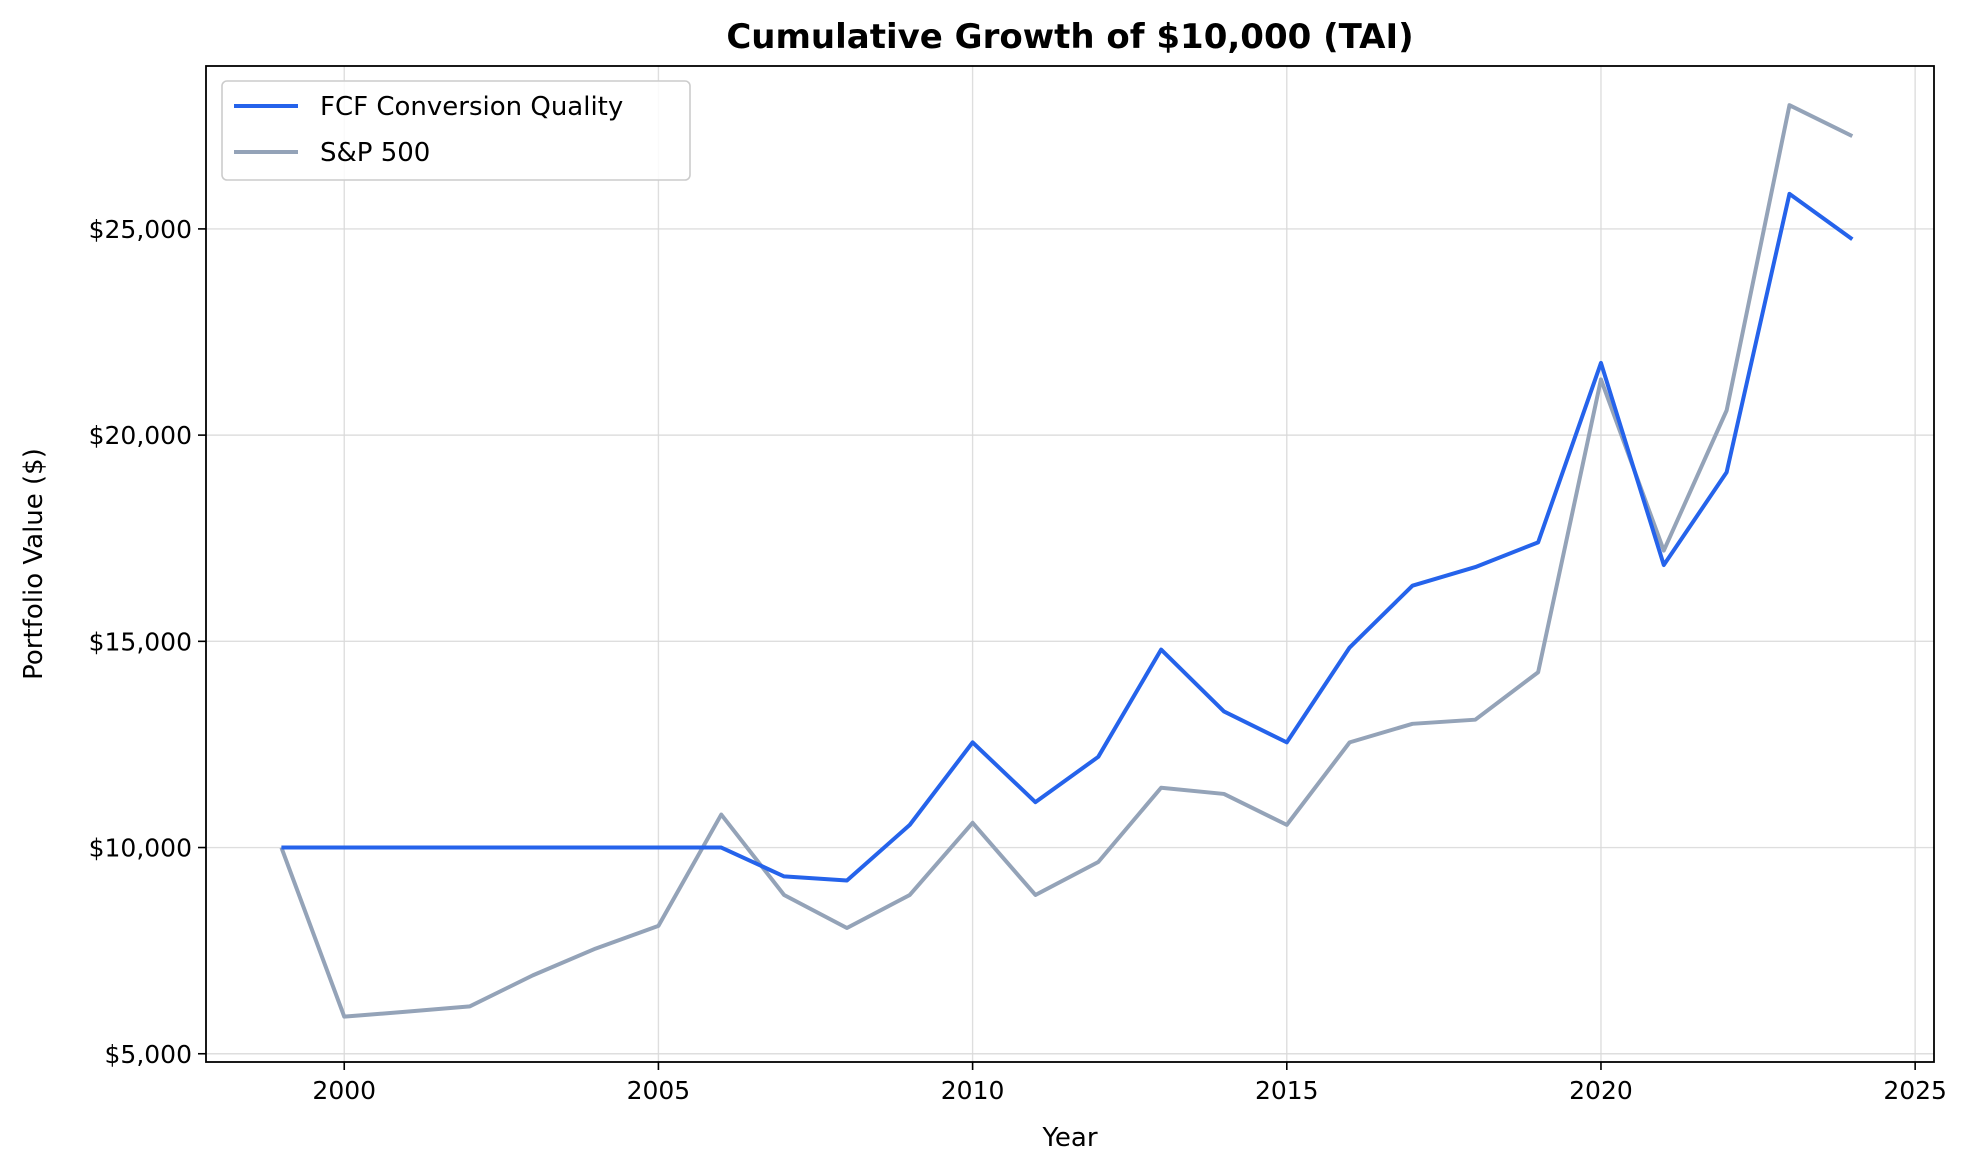 The height and width of the screenshot is (1176, 1972). I want to click on y-axis-ticks: $5,000 $10,000 $15,000 $20,000 $25,000, so click(147, 642).